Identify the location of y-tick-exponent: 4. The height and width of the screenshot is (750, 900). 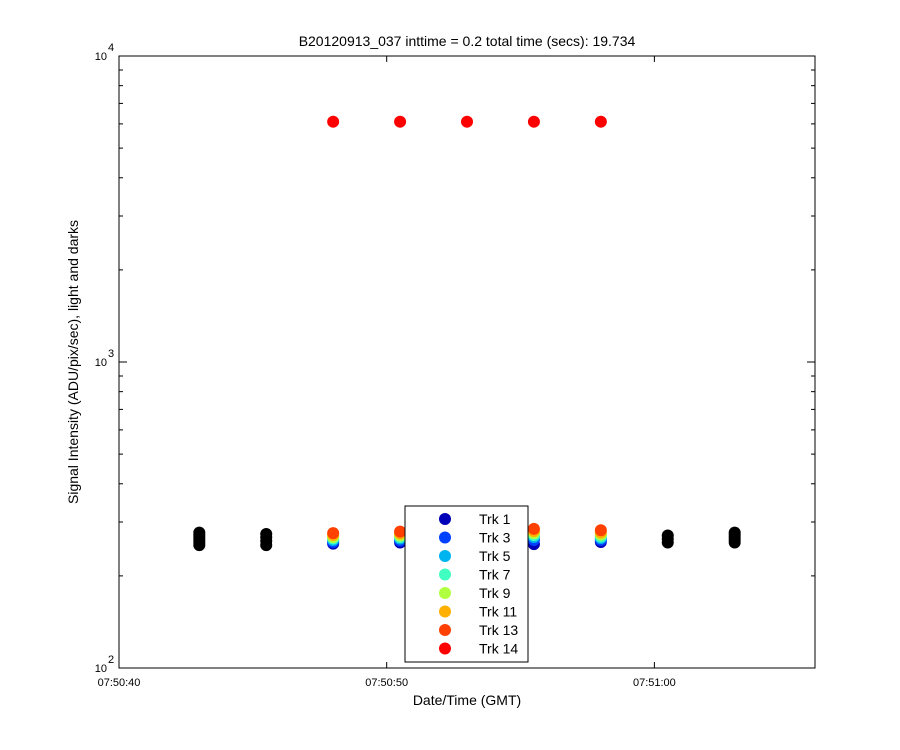
(111, 48).